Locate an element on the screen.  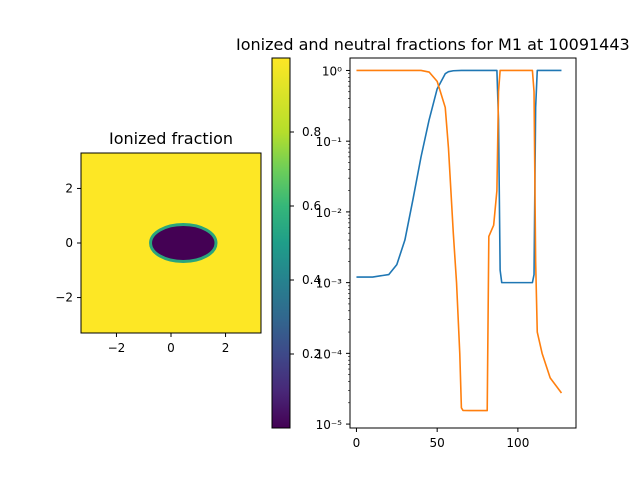
line-y-tick-label: 10⁻¹ is located at coordinates (329, 142).